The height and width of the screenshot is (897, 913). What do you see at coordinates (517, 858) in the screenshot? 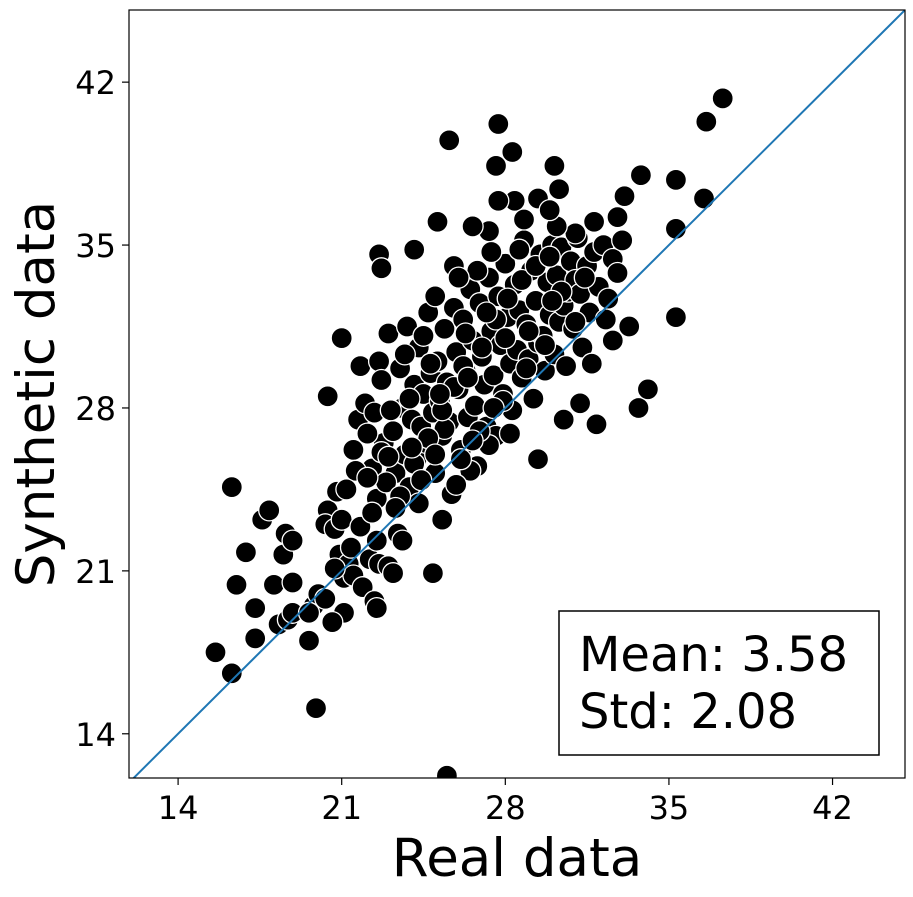
I see `x-axis-label: Real data` at bounding box center [517, 858].